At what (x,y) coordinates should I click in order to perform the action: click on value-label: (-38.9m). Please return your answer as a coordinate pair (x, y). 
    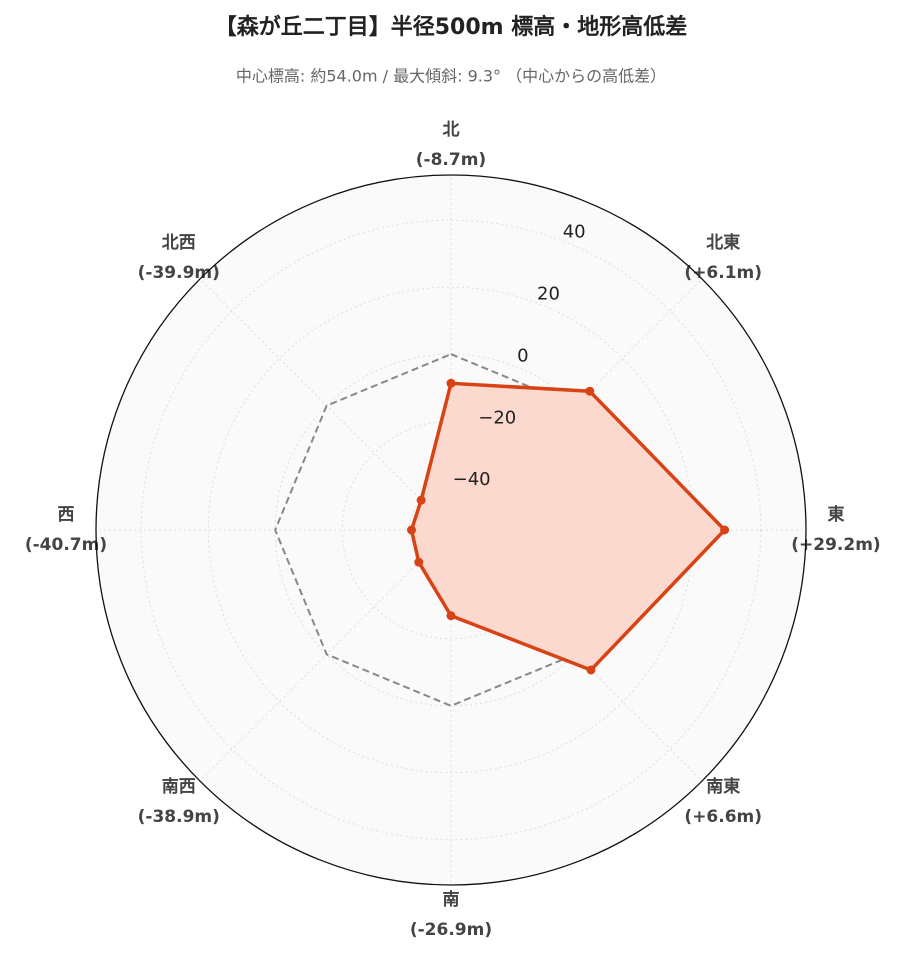
    Looking at the image, I should click on (179, 817).